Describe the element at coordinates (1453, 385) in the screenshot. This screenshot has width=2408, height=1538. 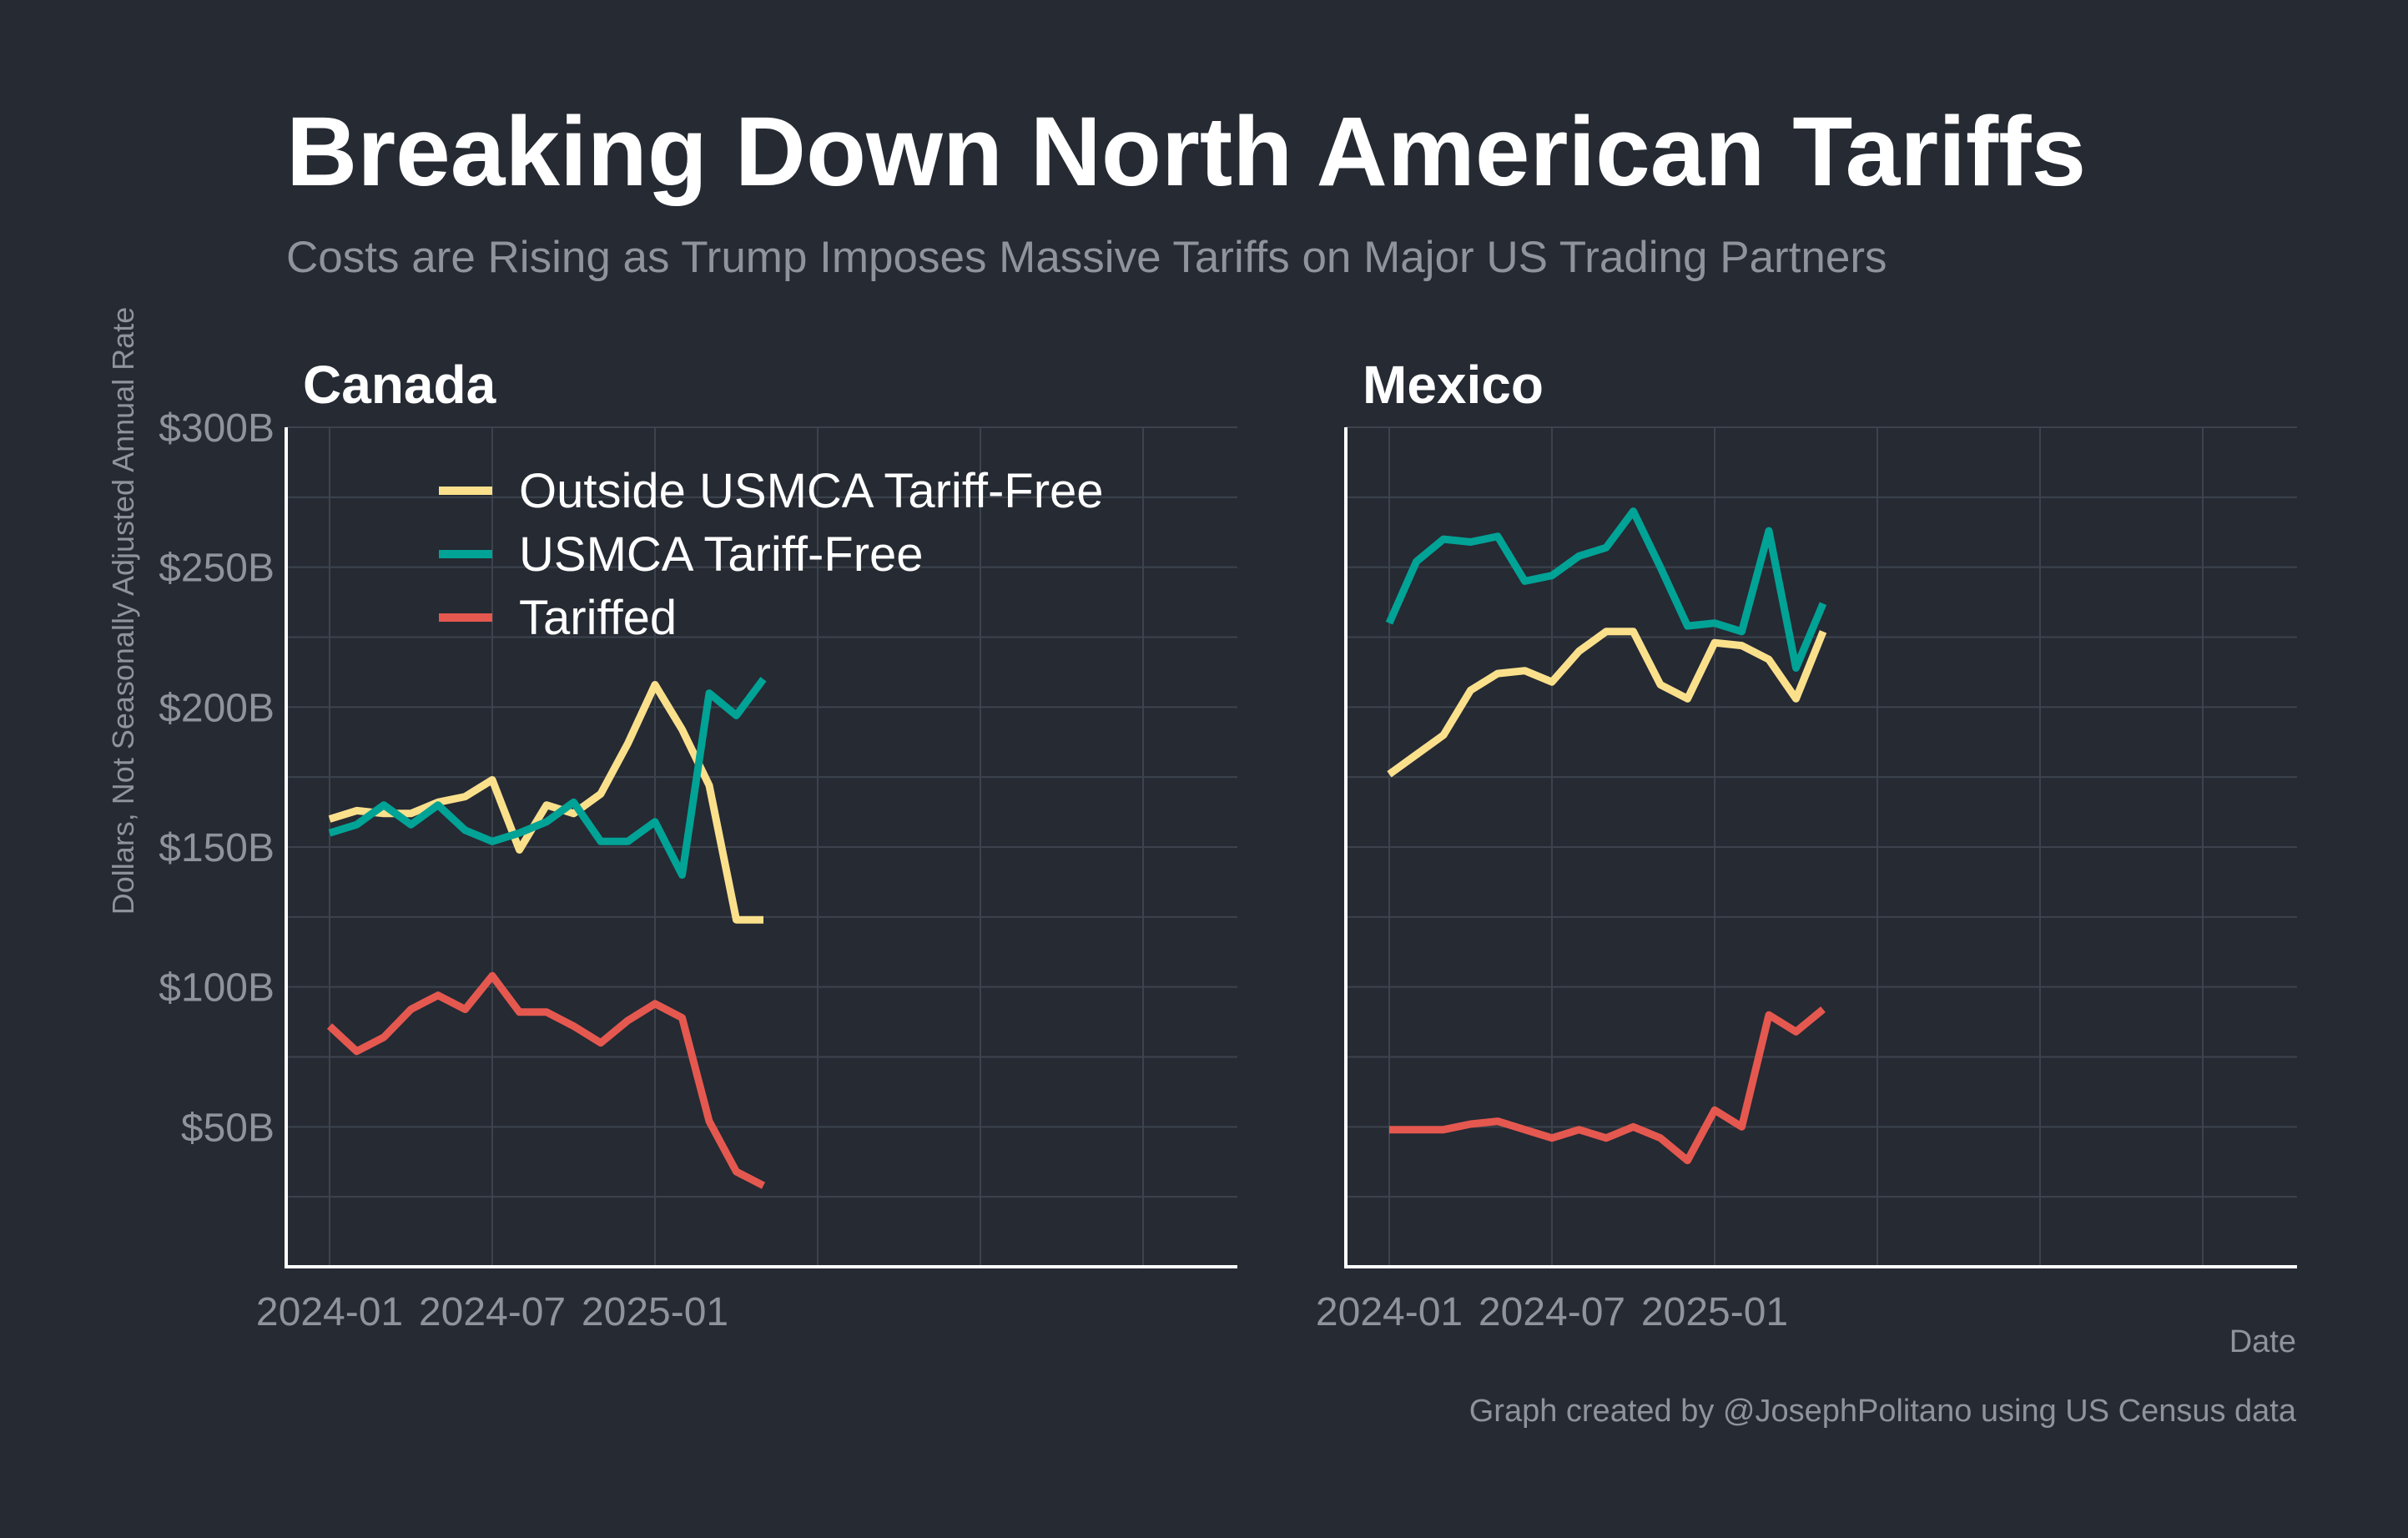
I see `panel-title-mexico: Mexico` at that location.